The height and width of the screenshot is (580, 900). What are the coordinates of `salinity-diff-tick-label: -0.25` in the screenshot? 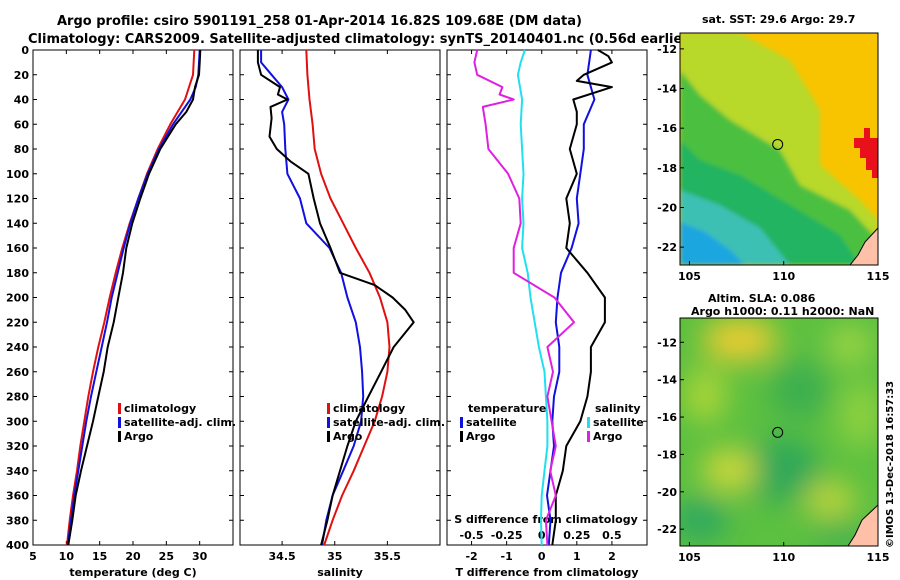 It's located at (507, 535).